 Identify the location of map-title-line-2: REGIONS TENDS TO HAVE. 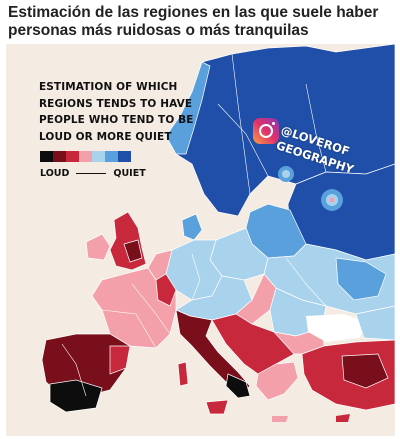
(116, 103).